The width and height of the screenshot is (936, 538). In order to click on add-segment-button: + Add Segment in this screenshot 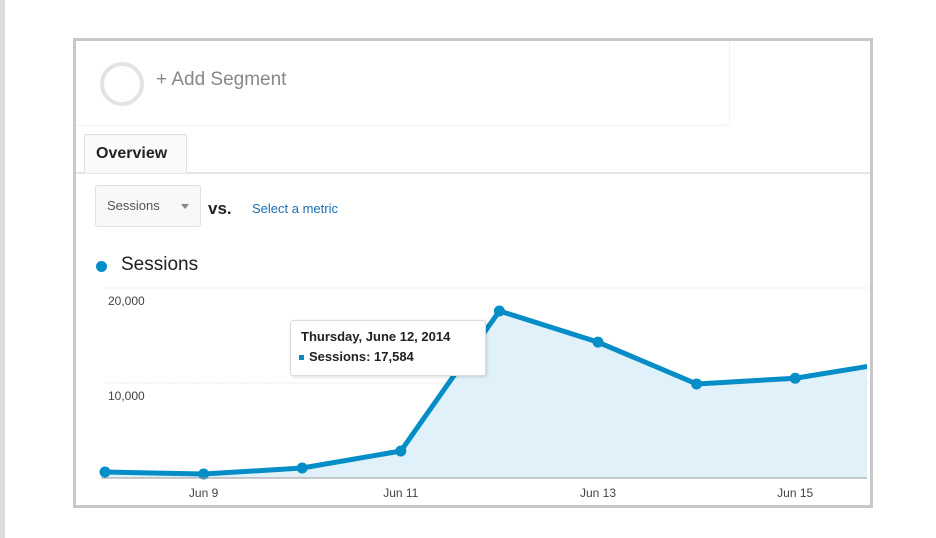, I will do `click(221, 79)`.